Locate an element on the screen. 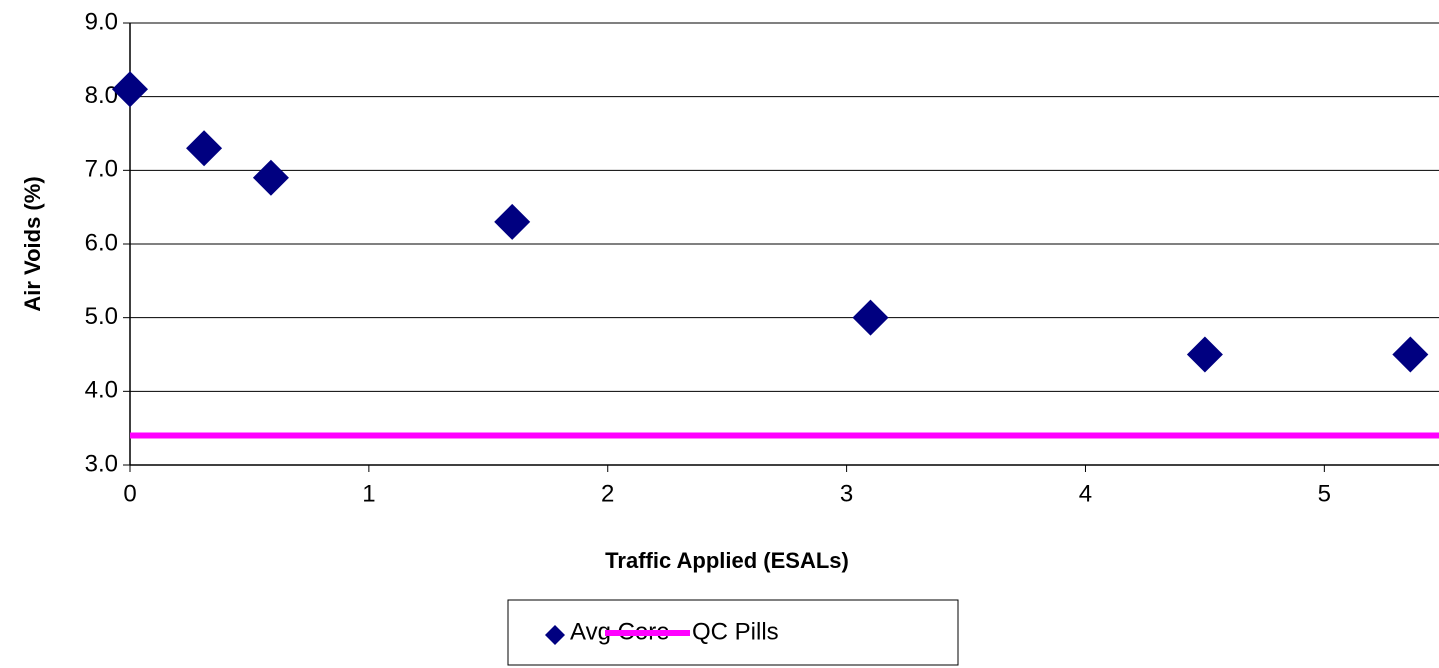 The width and height of the screenshot is (1439, 668). x-tick-label: 1 is located at coordinates (368, 493).